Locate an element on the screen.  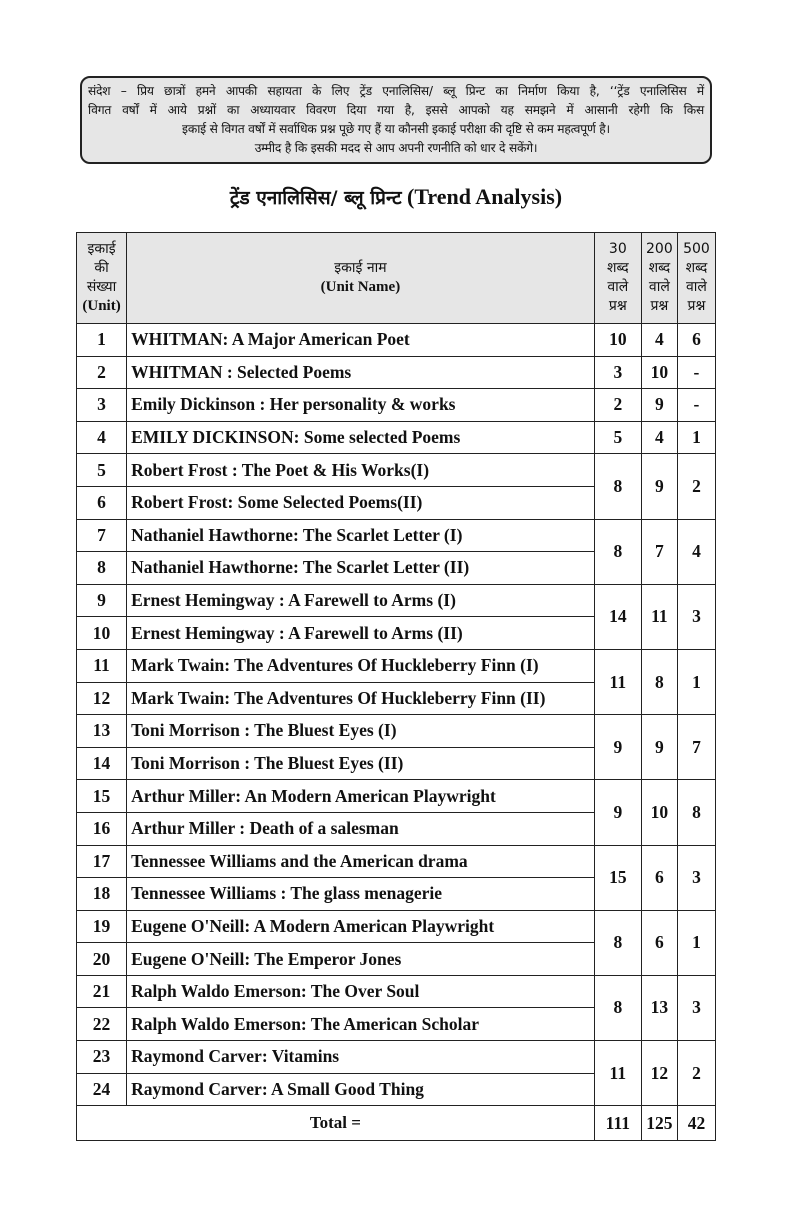
unit-number: 1 is located at coordinates (101, 340).